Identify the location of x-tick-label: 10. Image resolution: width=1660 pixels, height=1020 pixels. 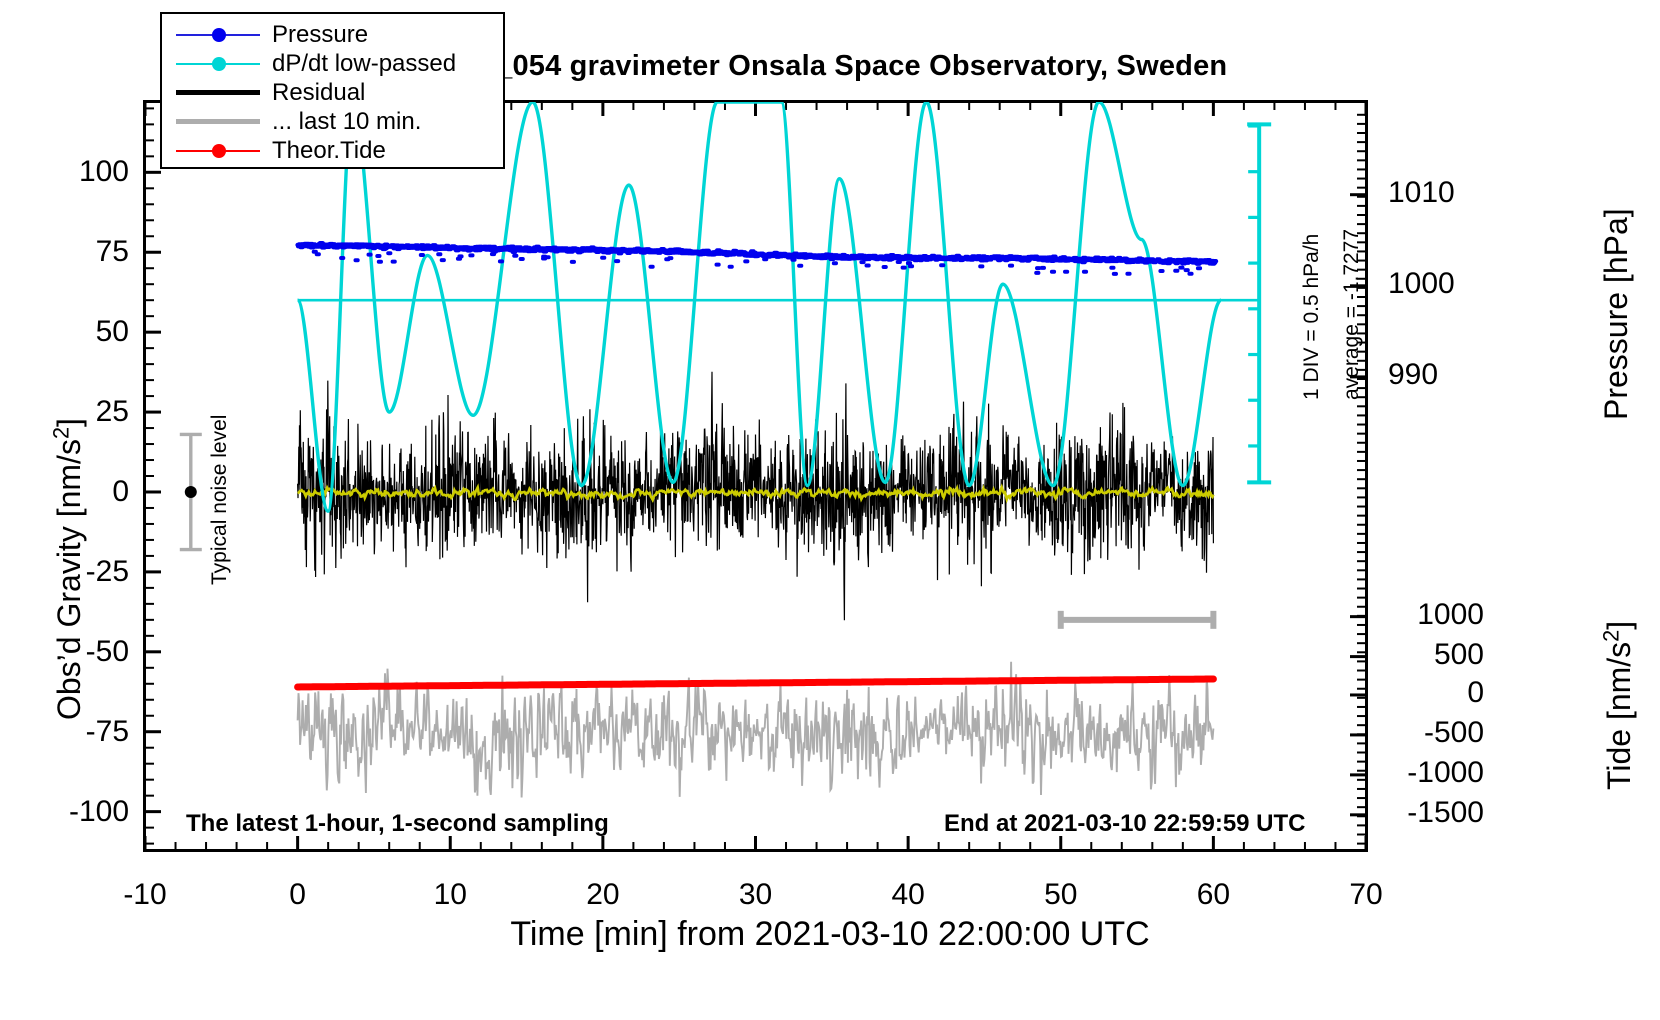
(450, 894).